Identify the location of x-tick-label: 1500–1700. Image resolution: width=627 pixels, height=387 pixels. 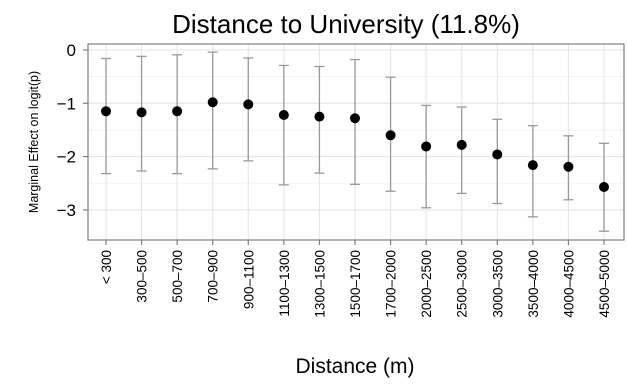
(355, 284).